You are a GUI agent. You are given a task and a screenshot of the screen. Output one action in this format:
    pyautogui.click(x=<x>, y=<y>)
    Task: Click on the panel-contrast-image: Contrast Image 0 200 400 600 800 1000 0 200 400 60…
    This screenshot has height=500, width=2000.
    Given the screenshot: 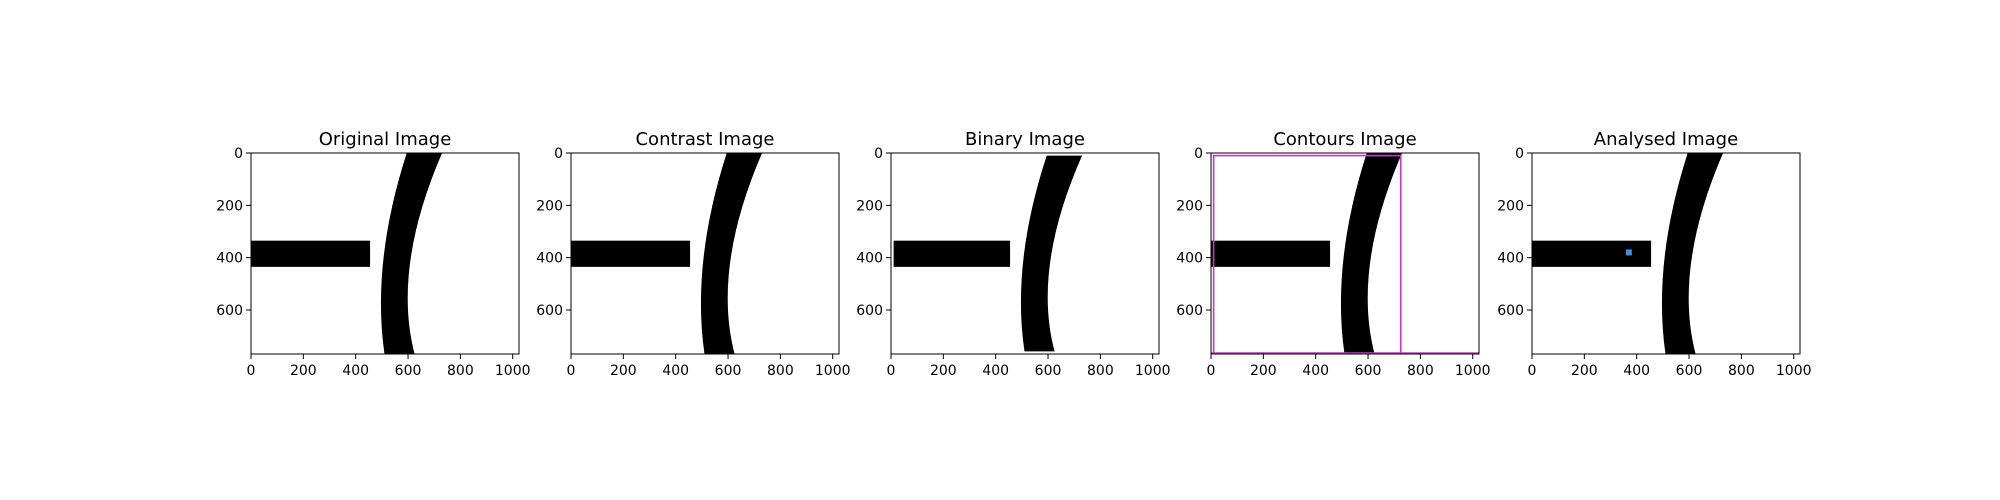 What is the action you would take?
    pyautogui.click(x=693, y=254)
    